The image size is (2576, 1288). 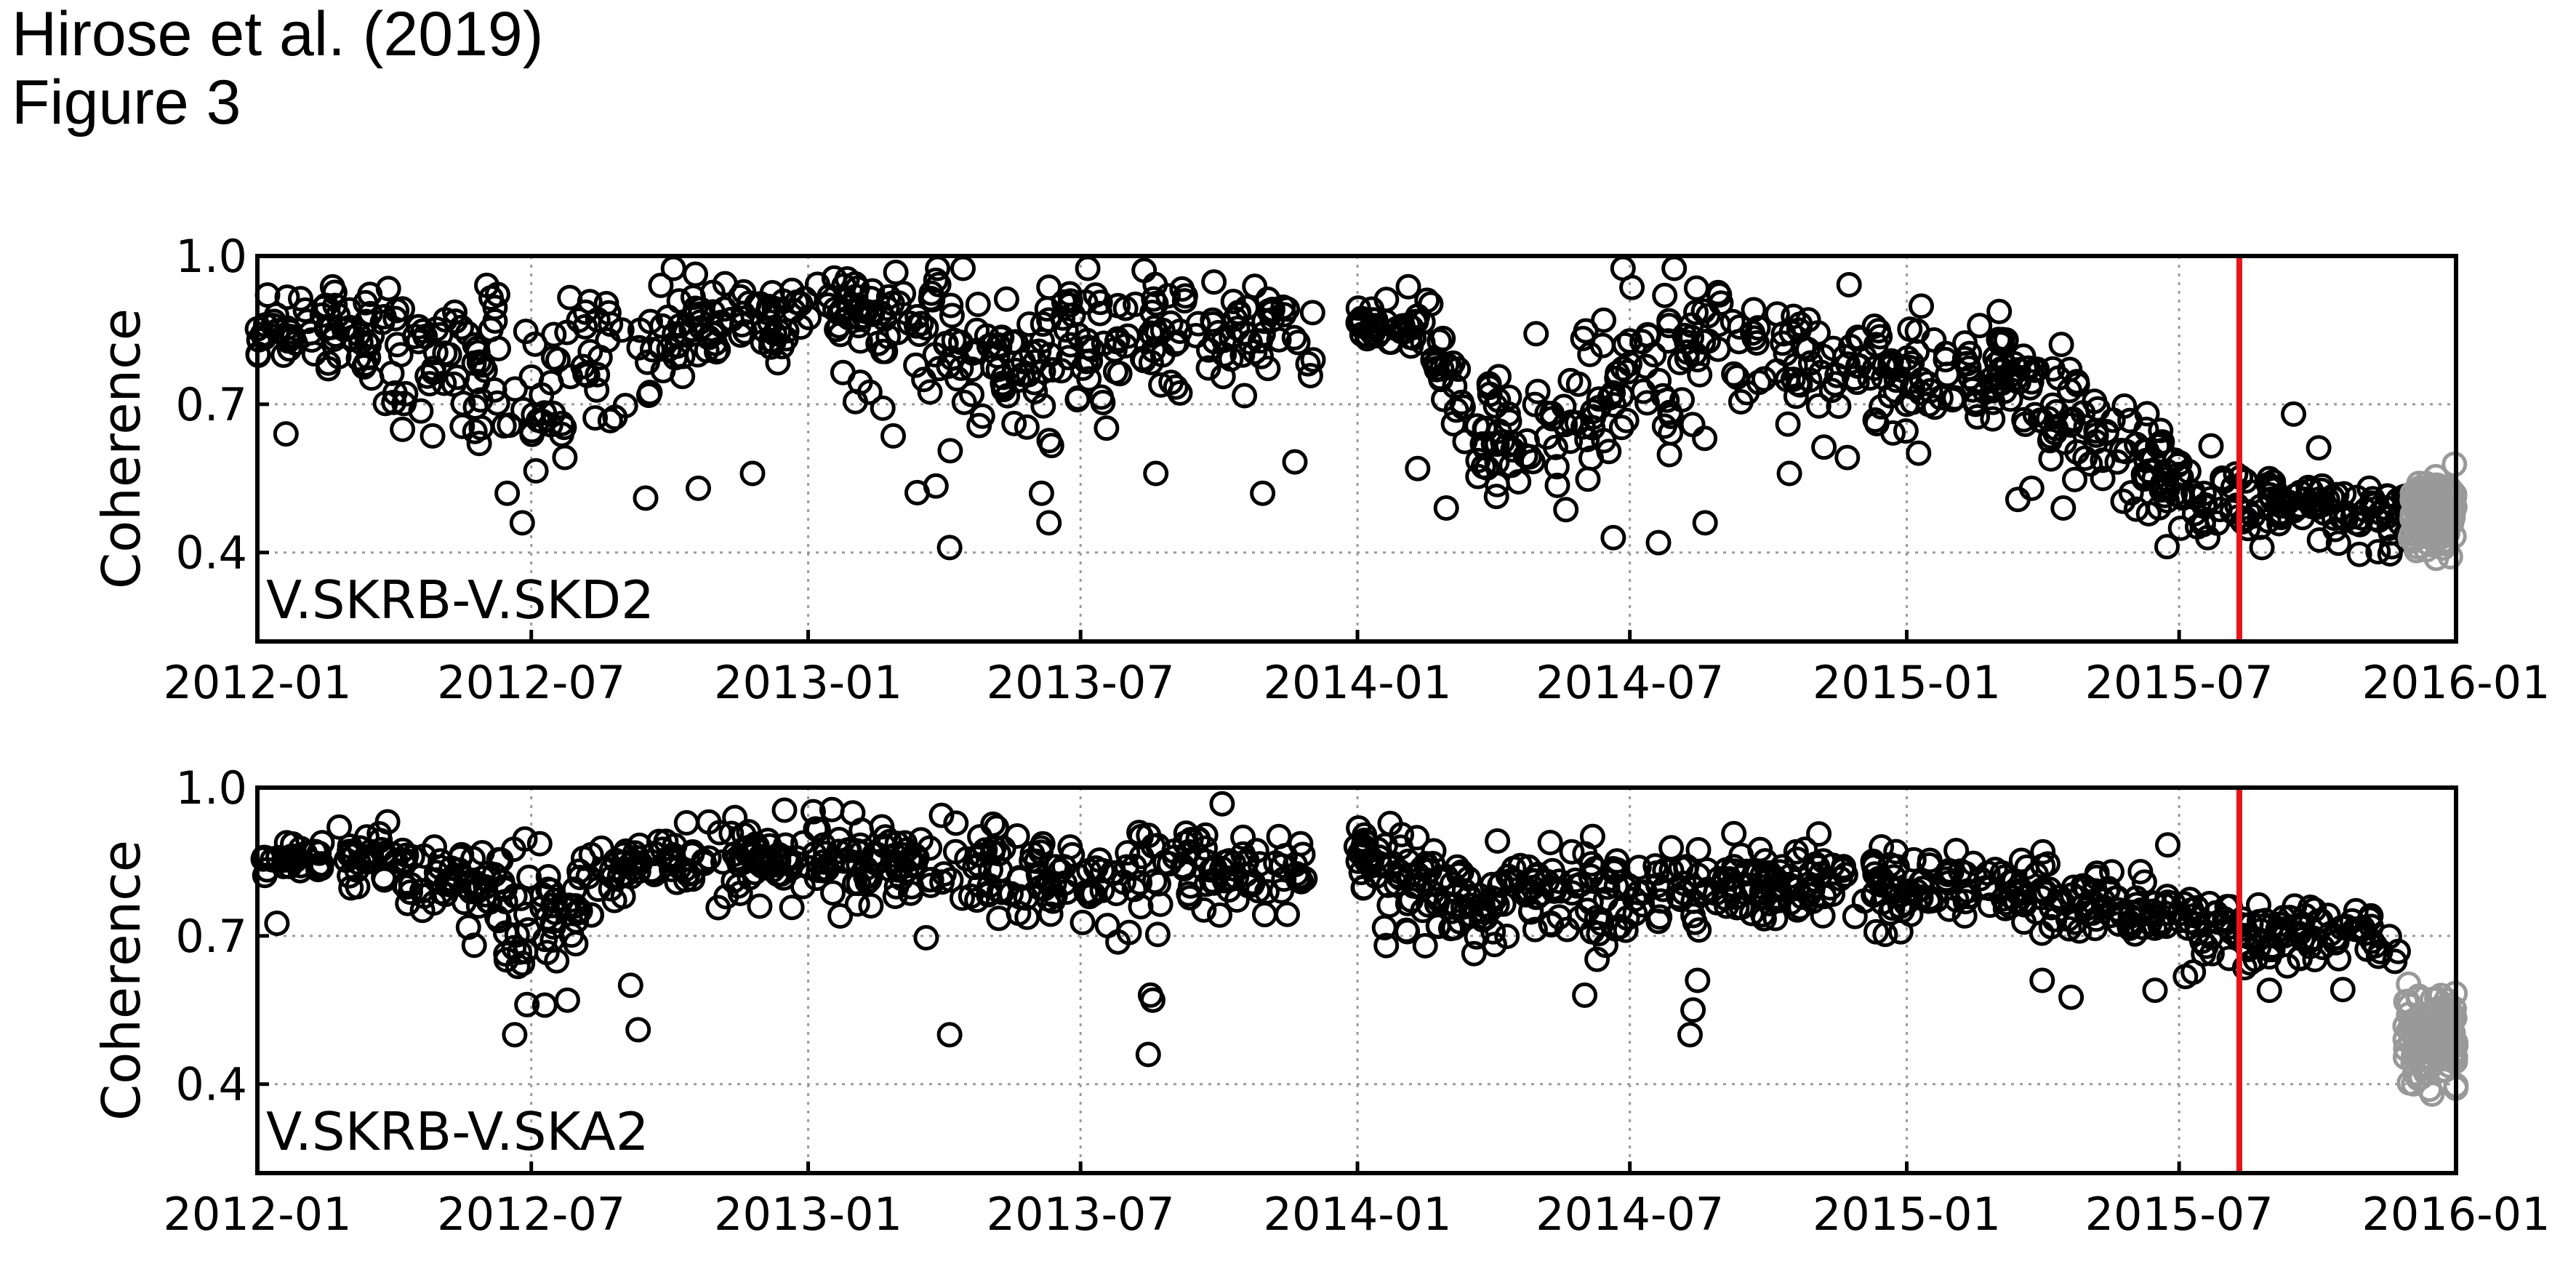 I want to click on figure-title-line-2: Figure 3, so click(x=127, y=102).